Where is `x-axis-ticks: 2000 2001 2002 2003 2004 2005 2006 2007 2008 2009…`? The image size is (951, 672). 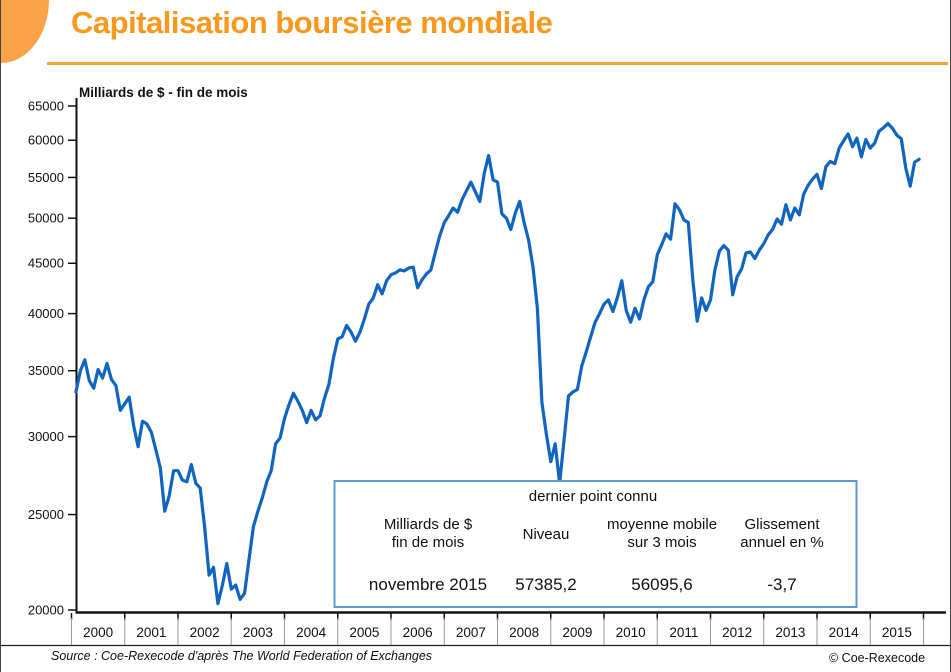
x-axis-ticks: 2000 2001 2002 2003 2004 2005 2006 2007 2008 2009… is located at coordinates (497, 629).